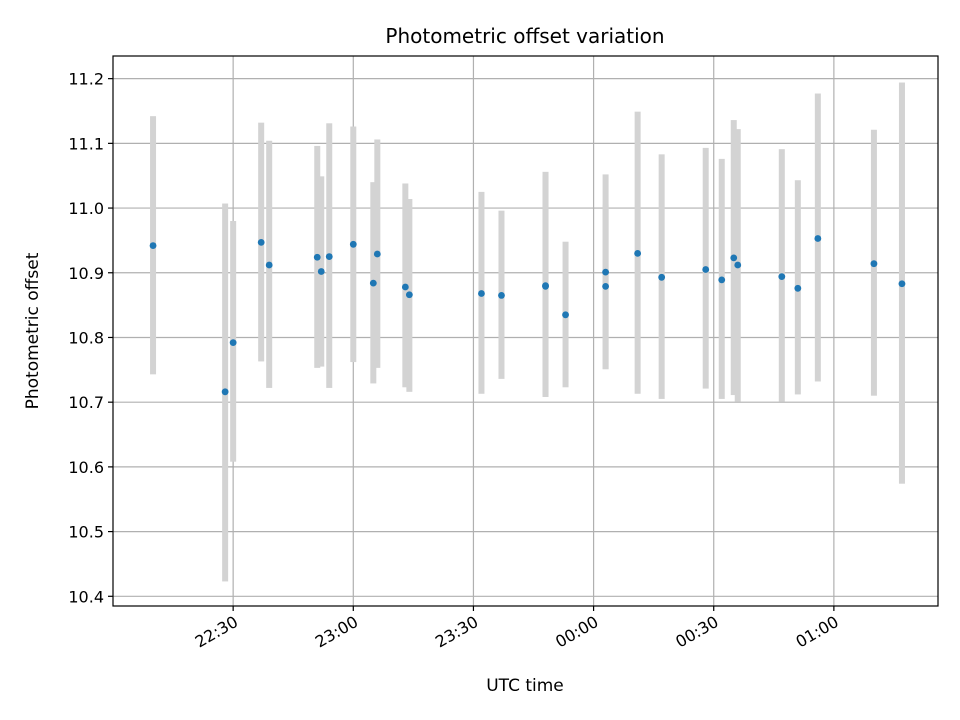 This screenshot has width=960, height=720. Describe the element at coordinates (33, 330) in the screenshot. I see `y-axis-title: Photometric offset` at that location.